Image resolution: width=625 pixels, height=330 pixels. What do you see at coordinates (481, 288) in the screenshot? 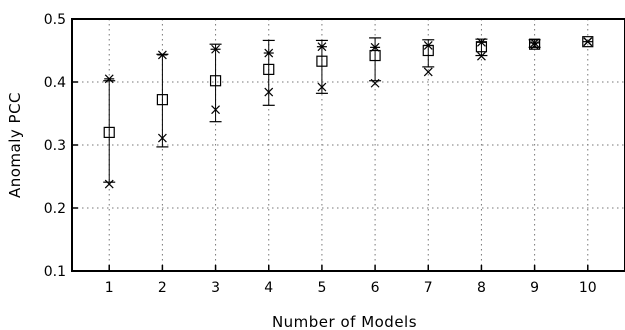
I see `x-tick-label: 8` at bounding box center [481, 288].